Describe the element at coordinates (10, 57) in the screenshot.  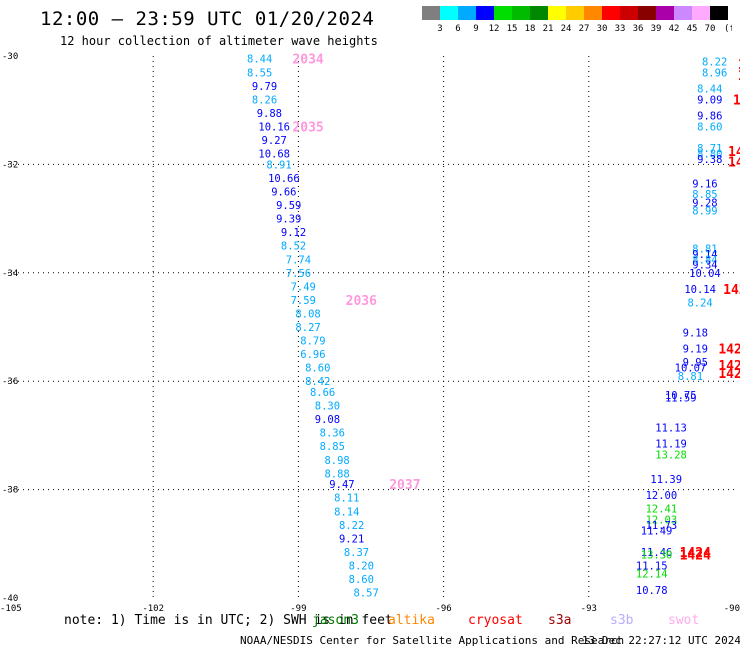
I see `y-tick-label: -30` at that location.